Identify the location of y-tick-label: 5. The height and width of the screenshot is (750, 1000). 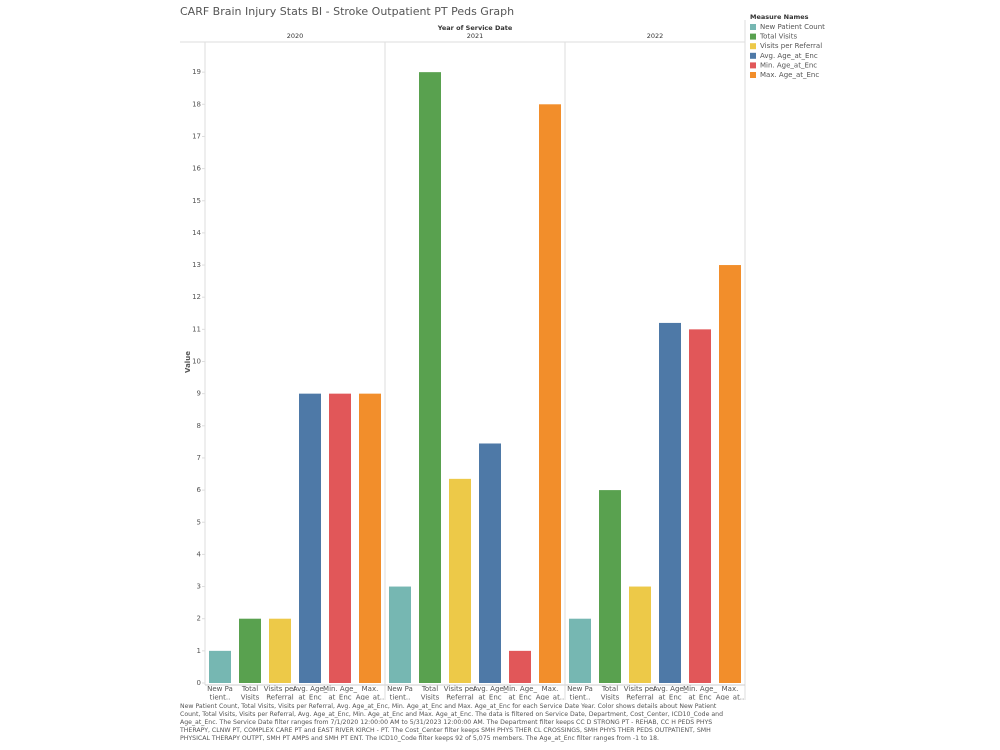
(199, 522).